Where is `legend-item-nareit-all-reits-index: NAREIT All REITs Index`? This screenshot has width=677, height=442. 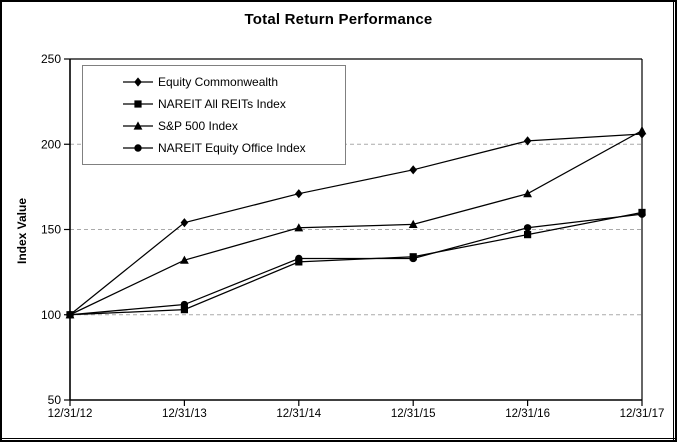
legend-item-nareit-all-reits-index: NAREIT All REITs Index is located at coordinates (234, 104).